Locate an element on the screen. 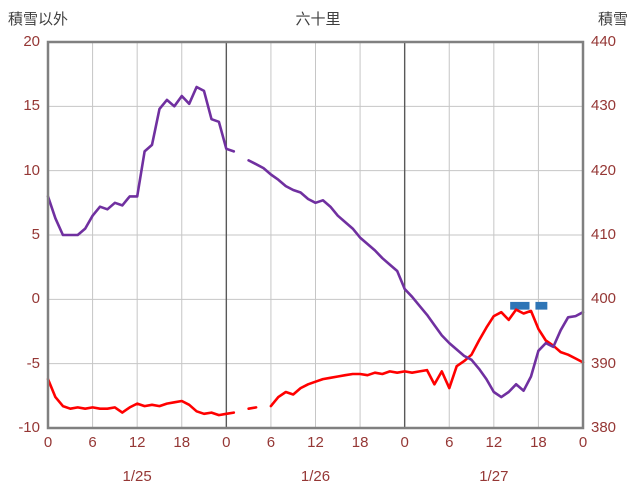 Image resolution: width=636 pixels, height=501 pixels. day-label: 1/27 is located at coordinates (494, 476).